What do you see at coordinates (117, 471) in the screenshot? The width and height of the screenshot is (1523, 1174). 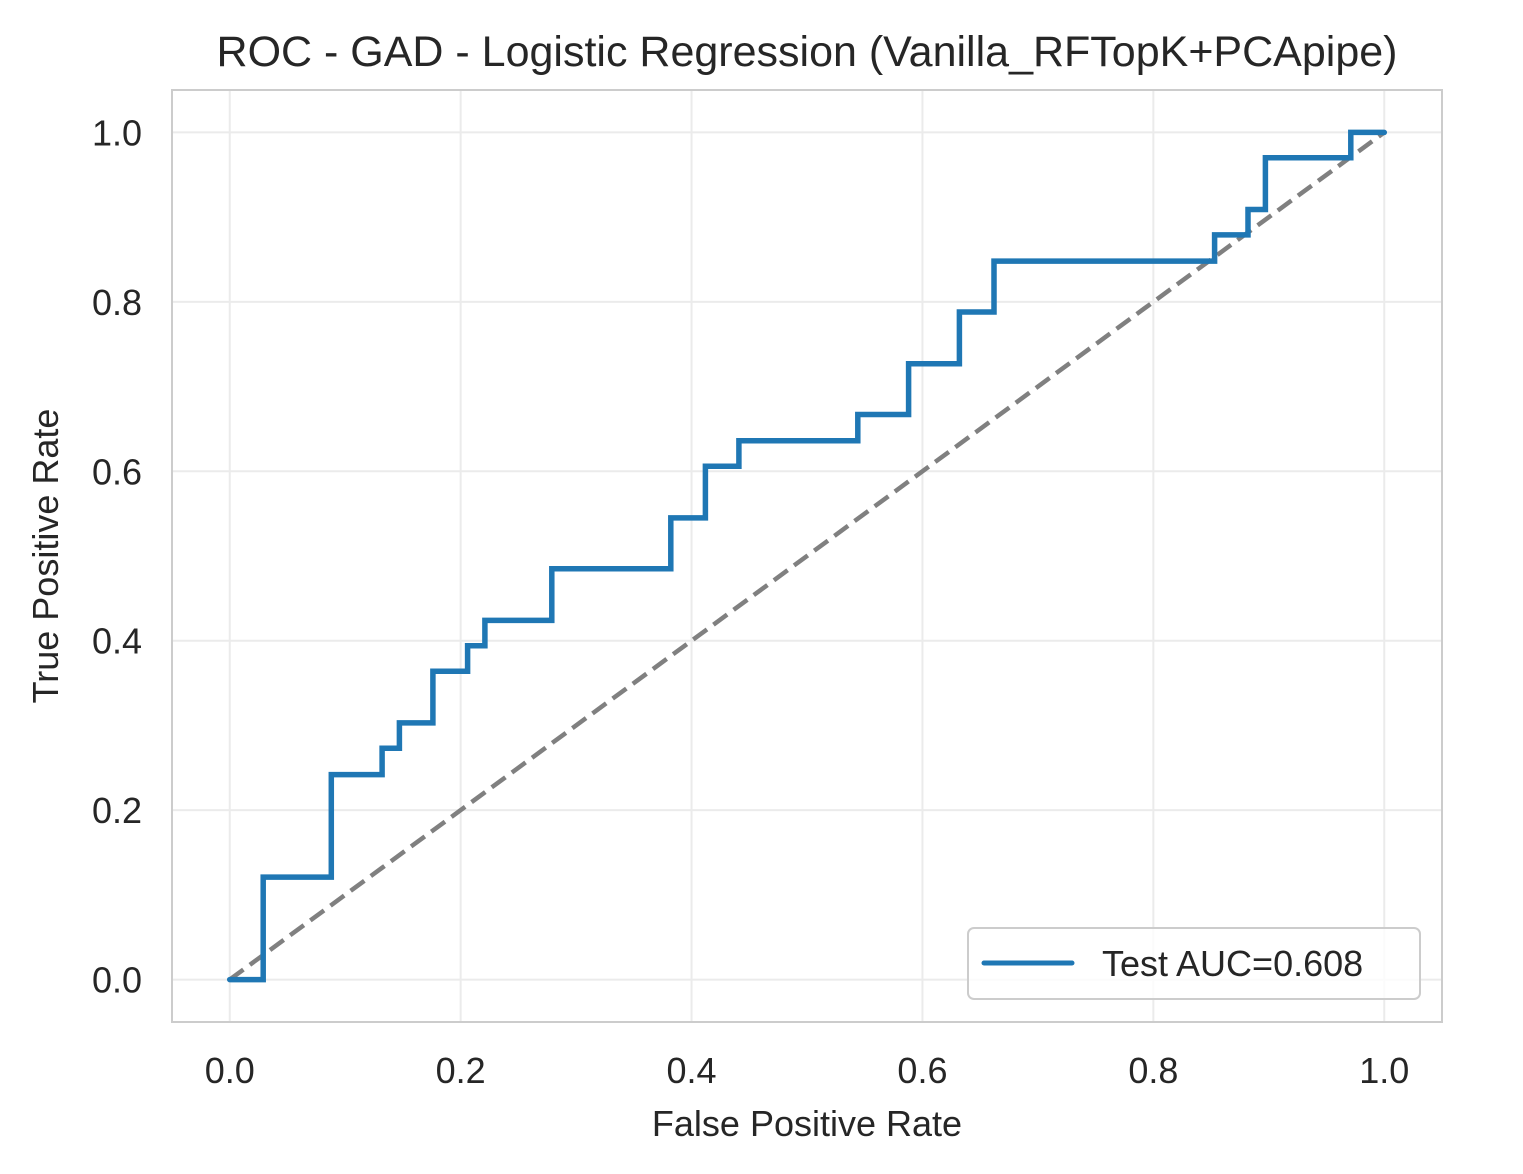 I see `y-tick-label: 0.6` at bounding box center [117, 471].